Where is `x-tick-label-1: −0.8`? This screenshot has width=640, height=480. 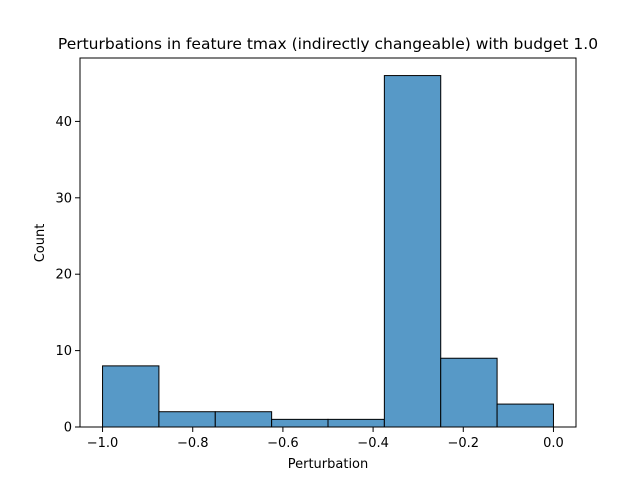
x-tick-label-1: −0.8 is located at coordinates (193, 443).